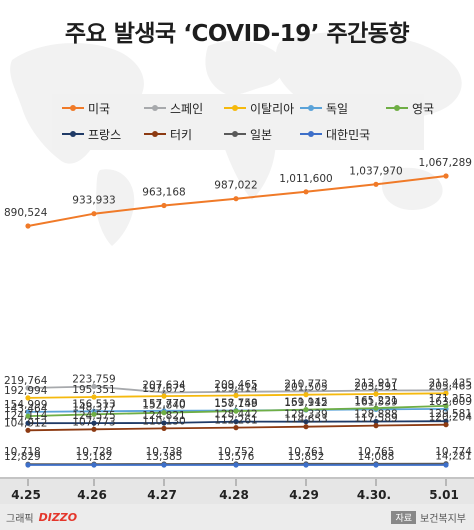  What do you see at coordinates (58, 517) in the screenshot?
I see `brand-logo: DIZZO` at bounding box center [58, 517].